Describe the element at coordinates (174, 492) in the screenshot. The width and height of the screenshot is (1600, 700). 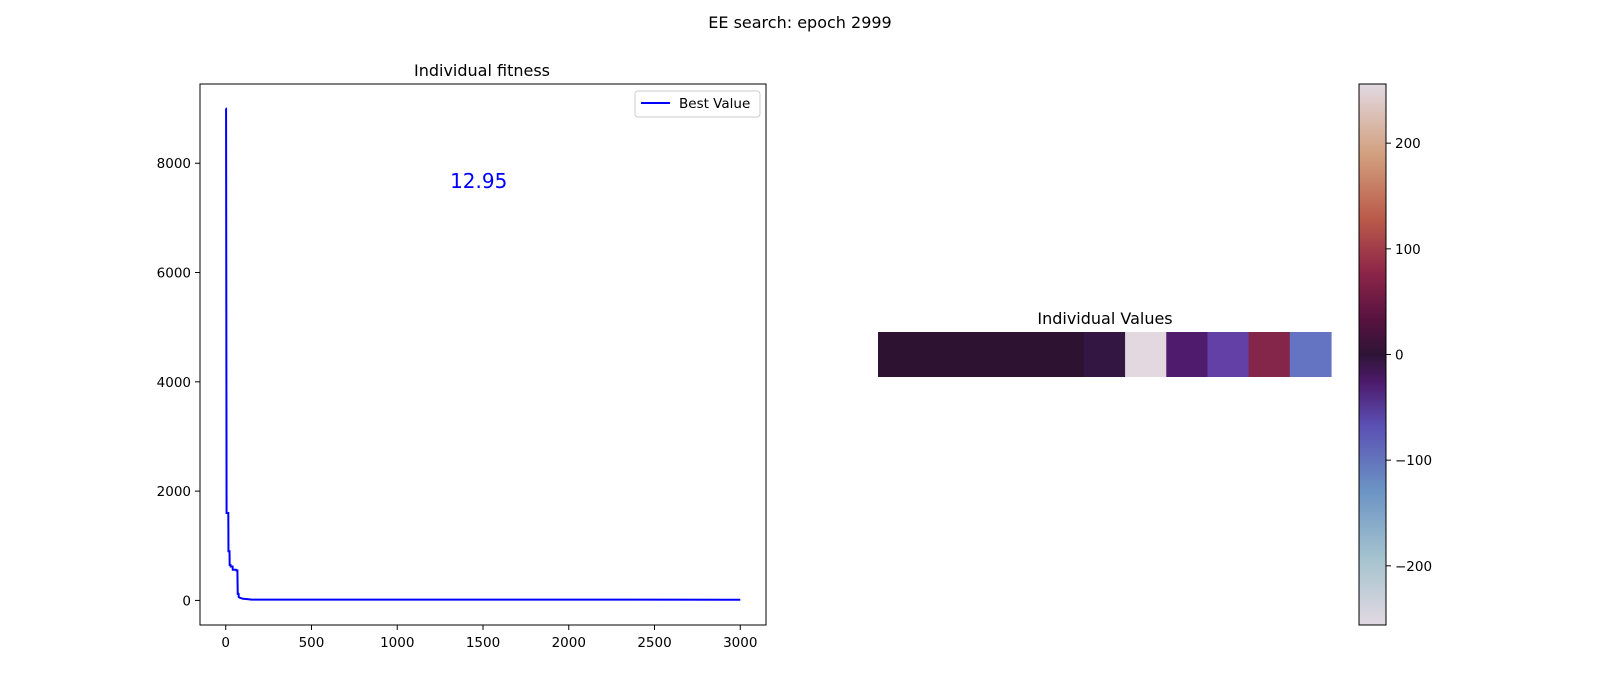
I see `y-tick-label: 2000` at that location.